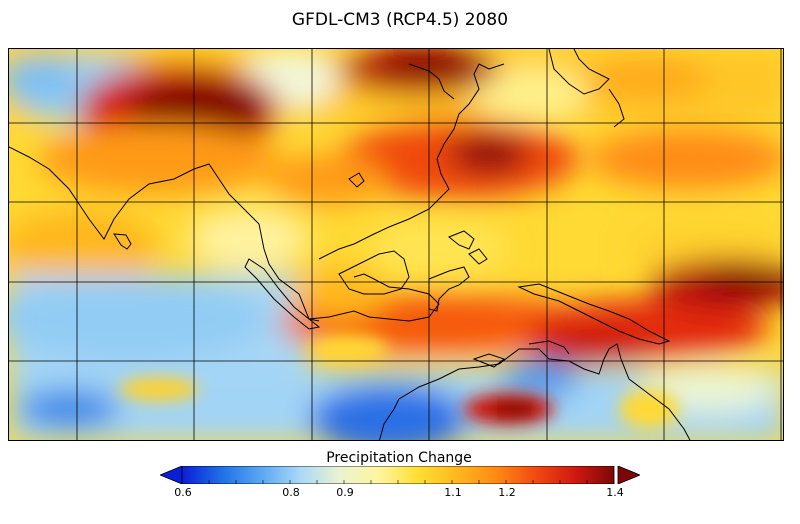 Image resolution: width=800 pixels, height=524 pixels. What do you see at coordinates (171, 475) in the screenshot?
I see `colorbar-min-arrow` at bounding box center [171, 475].